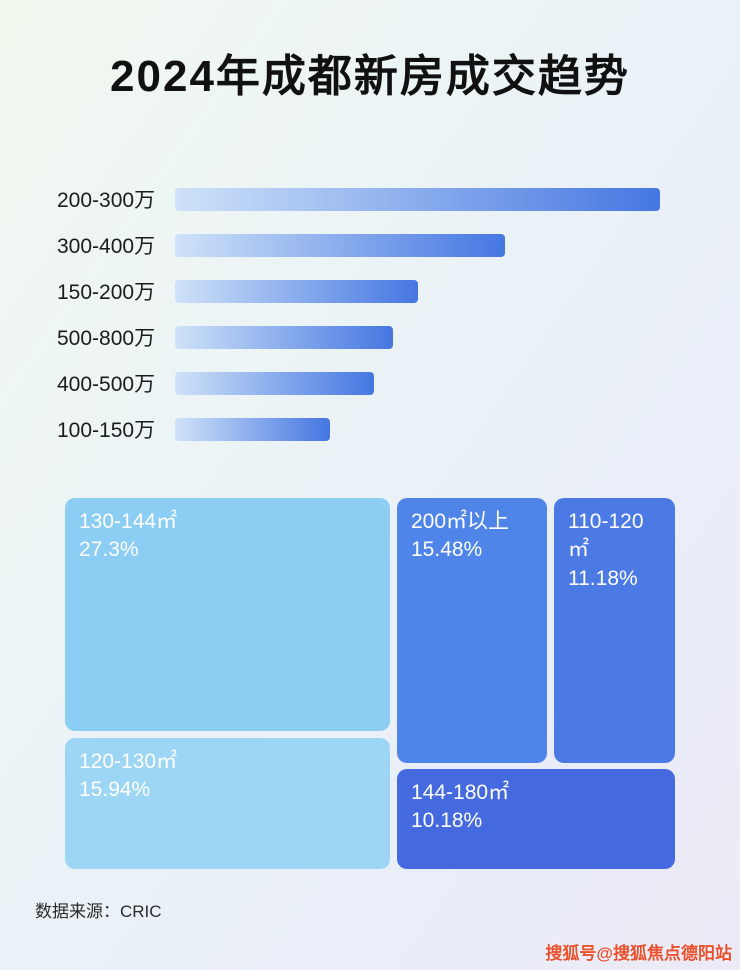 The image size is (740, 970). Describe the element at coordinates (606, 536) in the screenshot. I see `treemap-block-label: 110-120㎡` at that location.